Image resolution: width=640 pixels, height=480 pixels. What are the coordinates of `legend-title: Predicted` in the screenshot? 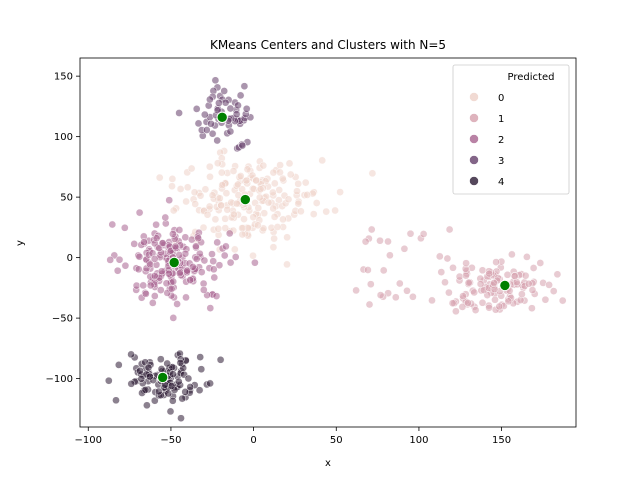 It's located at (531, 77).